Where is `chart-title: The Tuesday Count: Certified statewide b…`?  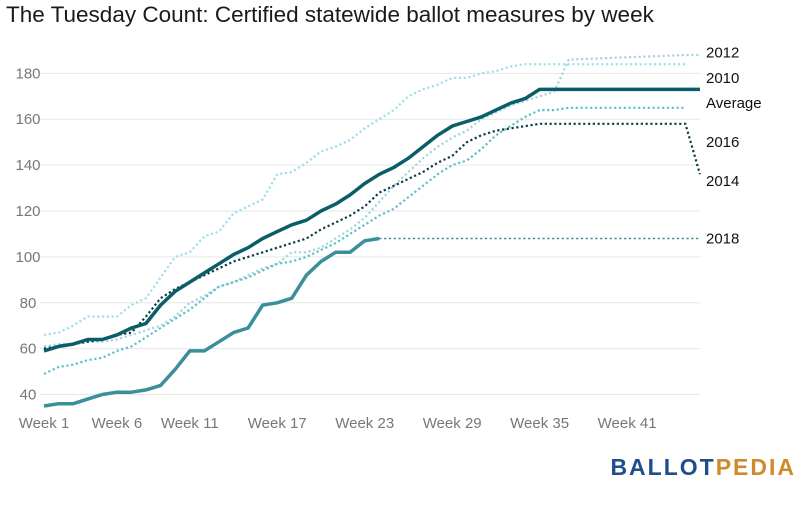
chart-title: The Tuesday Count: Certified statewide b… is located at coordinates (330, 14).